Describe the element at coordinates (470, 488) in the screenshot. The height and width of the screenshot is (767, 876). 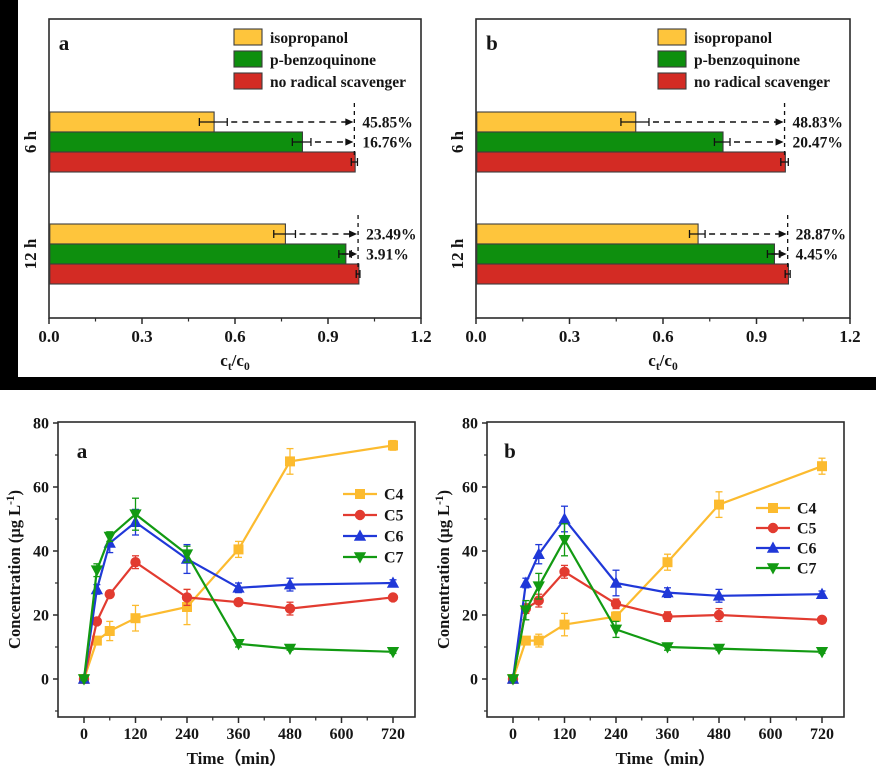
I see `y-tick-label: 60` at that location.